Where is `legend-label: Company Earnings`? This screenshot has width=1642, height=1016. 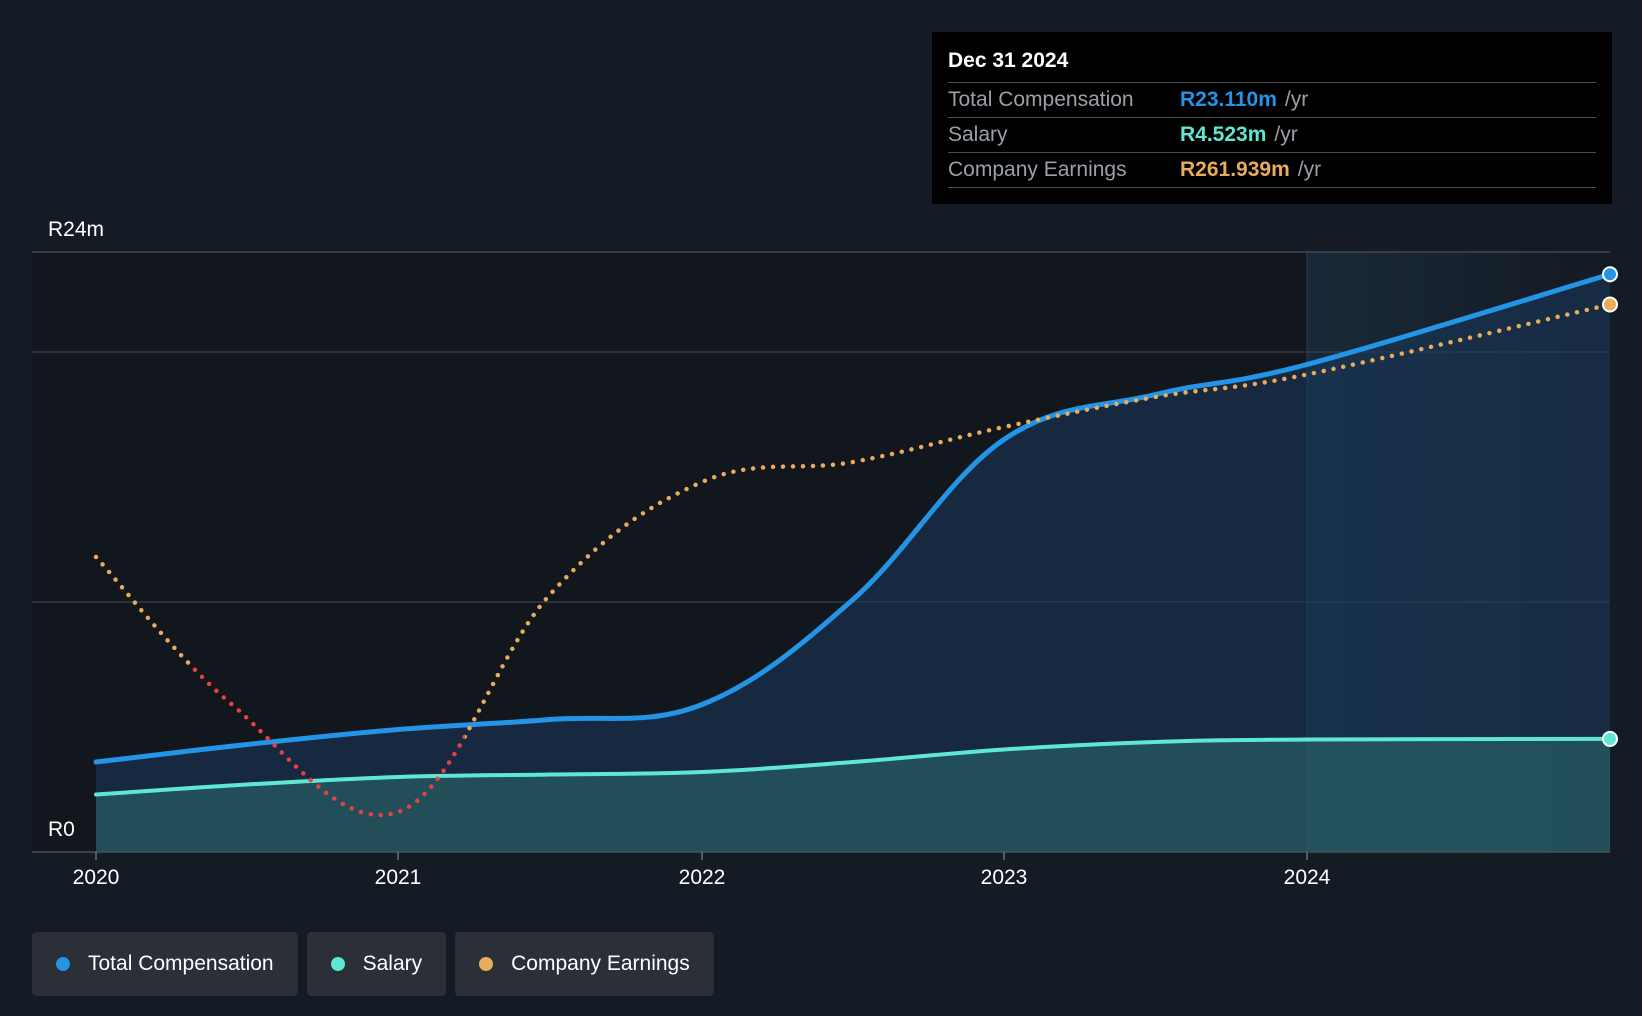 legend-label: Company Earnings is located at coordinates (600, 963).